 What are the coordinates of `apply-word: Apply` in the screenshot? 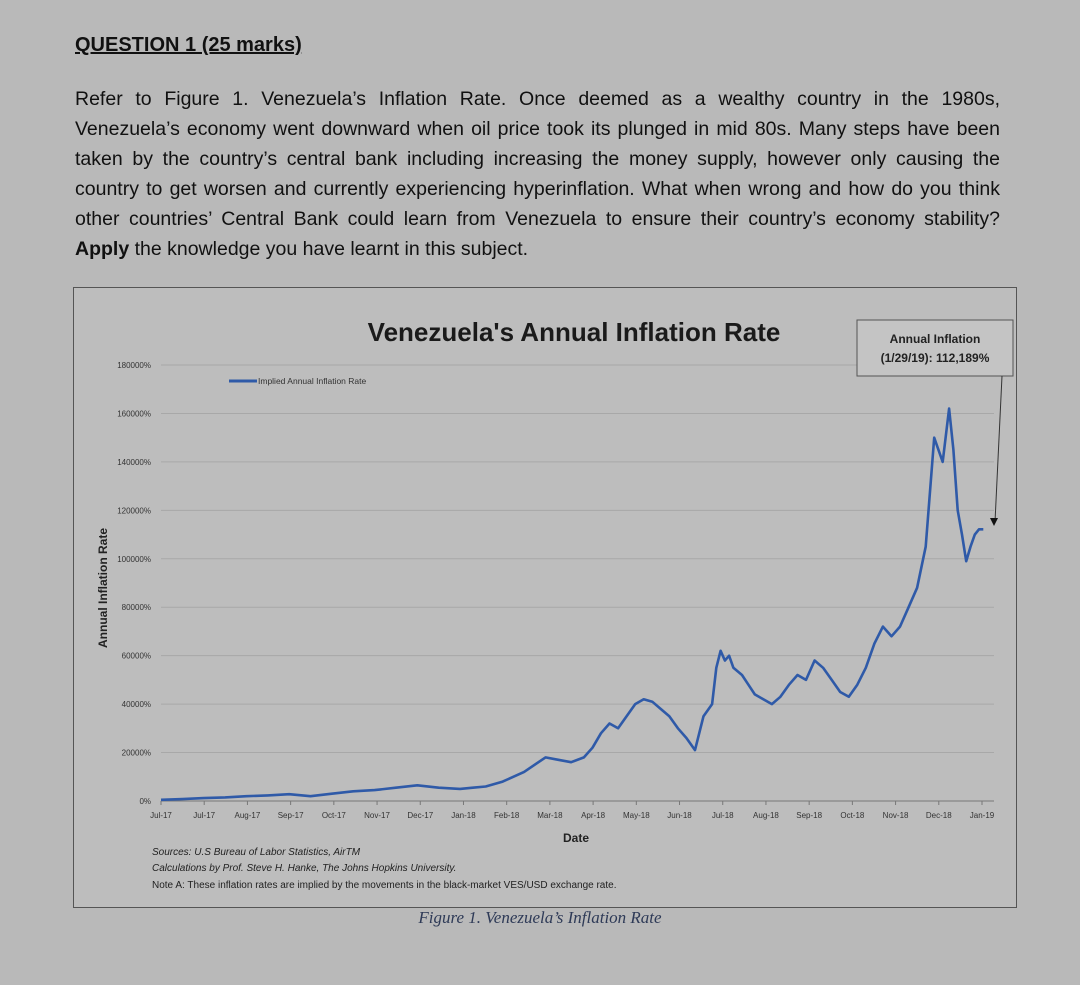 It's located at (102, 249).